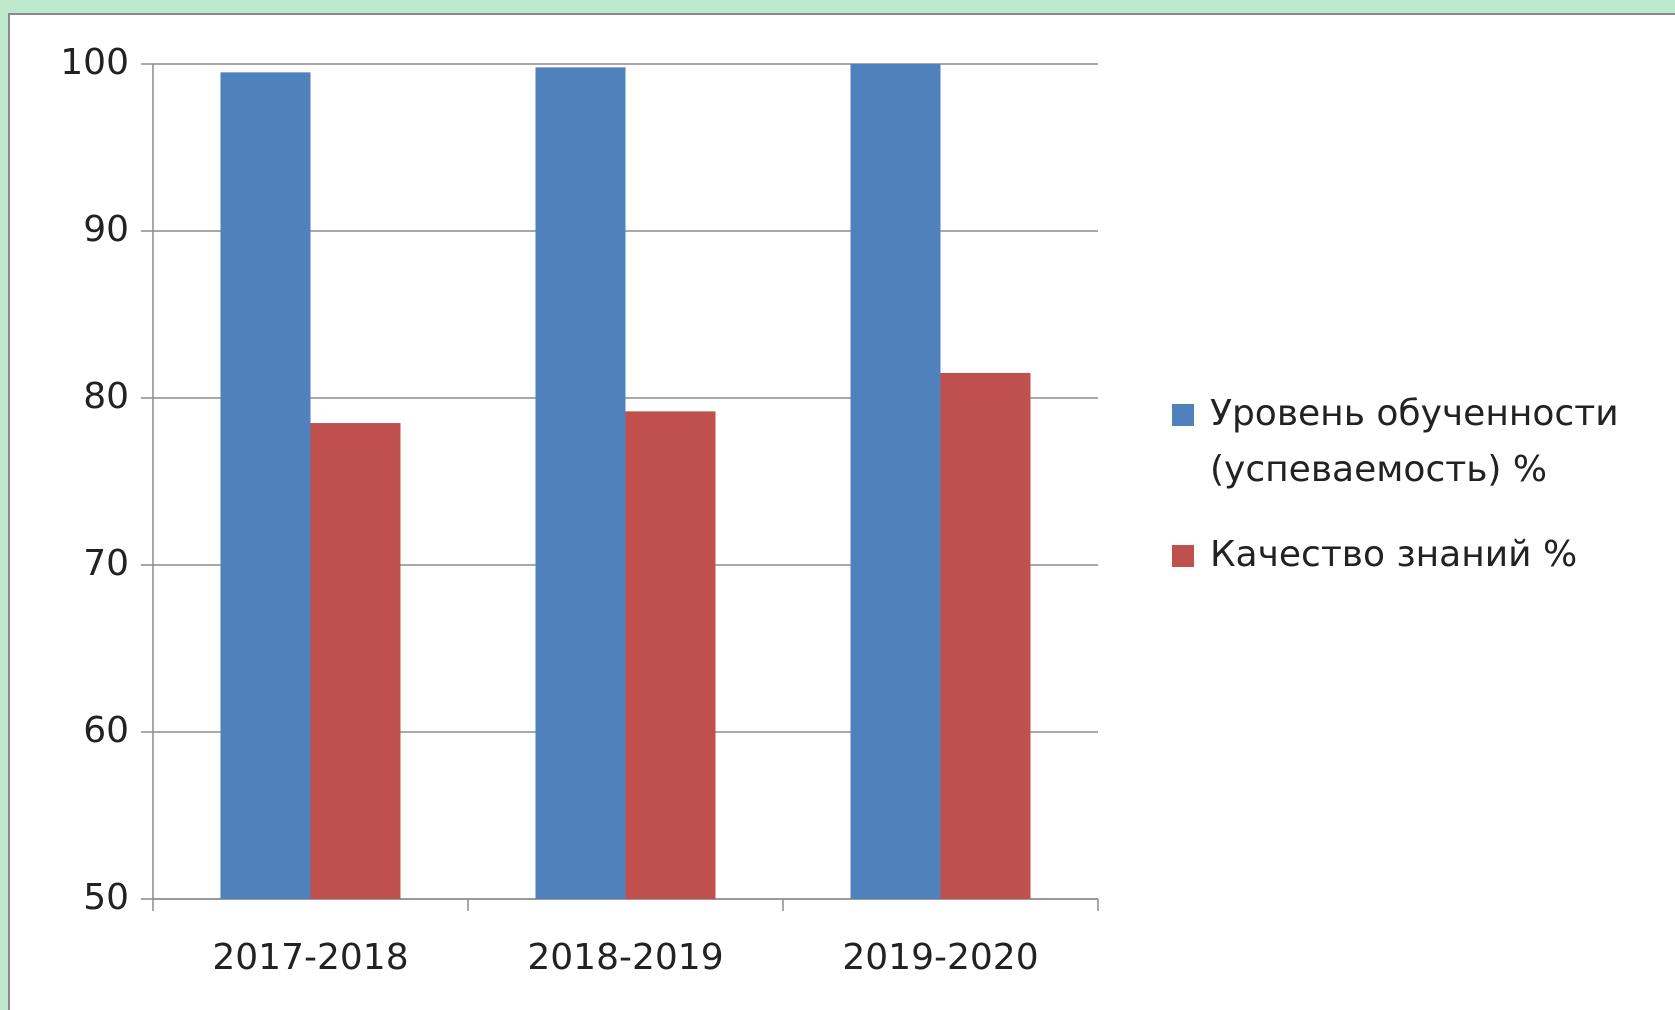  I want to click on y-tick-label: 80, so click(106, 396).